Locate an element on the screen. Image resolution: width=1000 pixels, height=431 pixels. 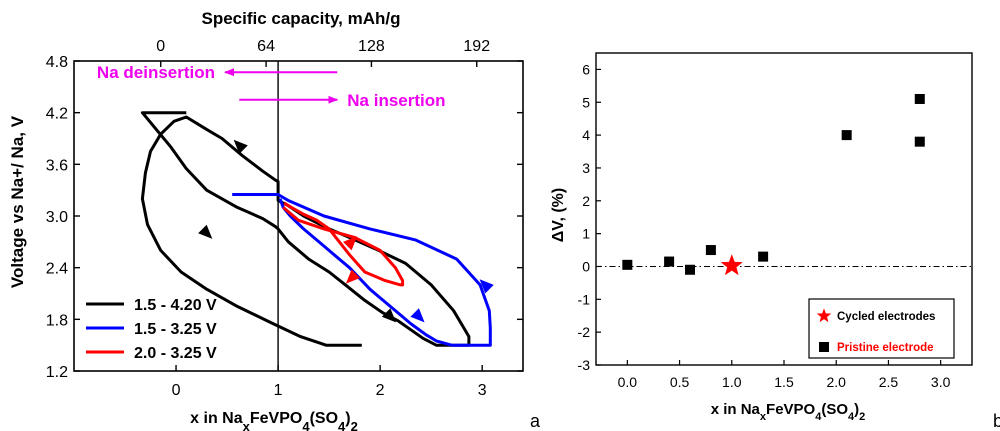
x-tick-label: 3 is located at coordinates (482, 390).